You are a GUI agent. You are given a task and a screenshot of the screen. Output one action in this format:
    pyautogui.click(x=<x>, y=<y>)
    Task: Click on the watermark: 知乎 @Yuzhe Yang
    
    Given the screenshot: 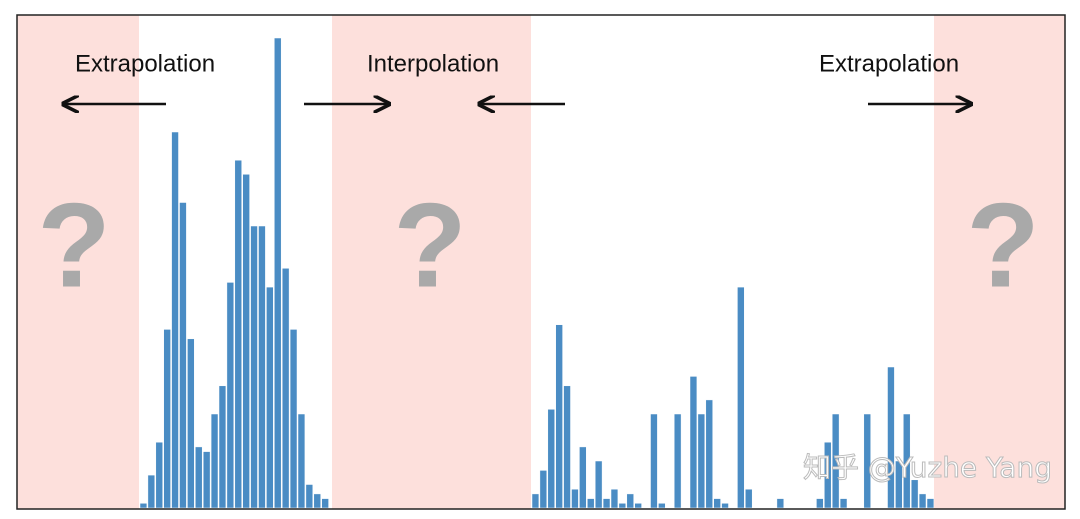 What is the action you would take?
    pyautogui.click(x=927, y=467)
    